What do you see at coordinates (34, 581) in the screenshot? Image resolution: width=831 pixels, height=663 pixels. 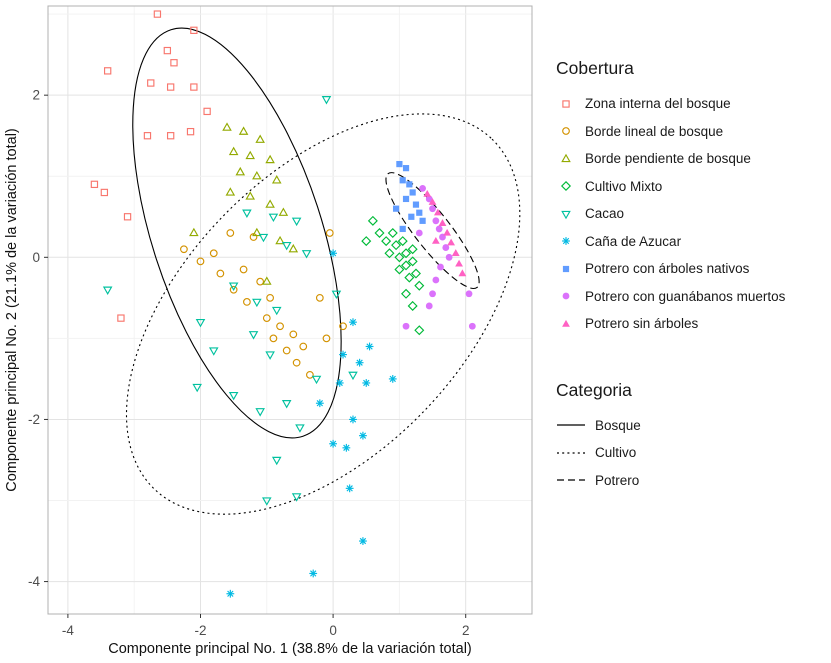 I see `y-tick-label: -4` at bounding box center [34, 581].